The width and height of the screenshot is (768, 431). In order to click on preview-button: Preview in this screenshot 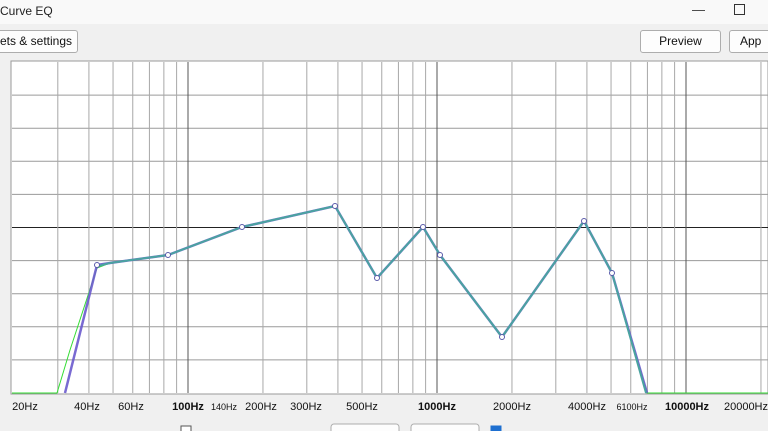, I will do `click(680, 41)`.